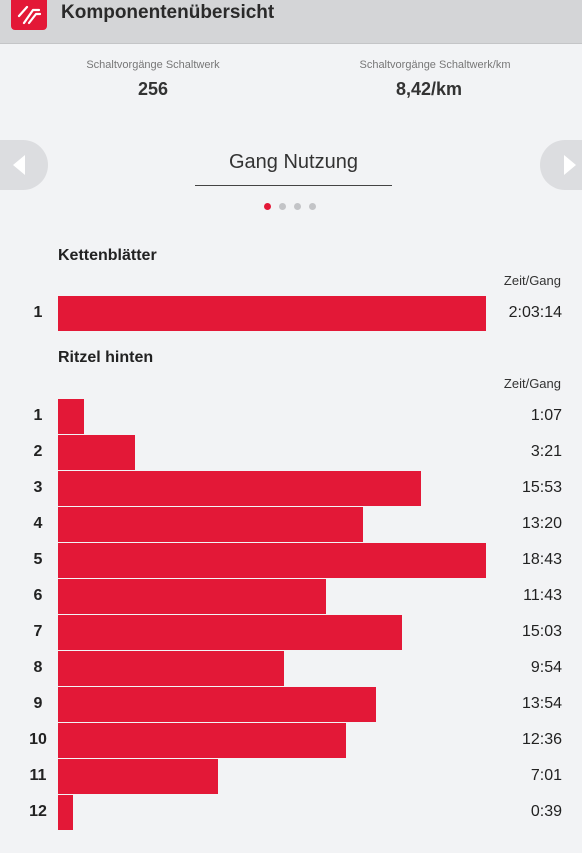 The image size is (582, 853). What do you see at coordinates (546, 811) in the screenshot?
I see `gear-time-value: 0:39` at bounding box center [546, 811].